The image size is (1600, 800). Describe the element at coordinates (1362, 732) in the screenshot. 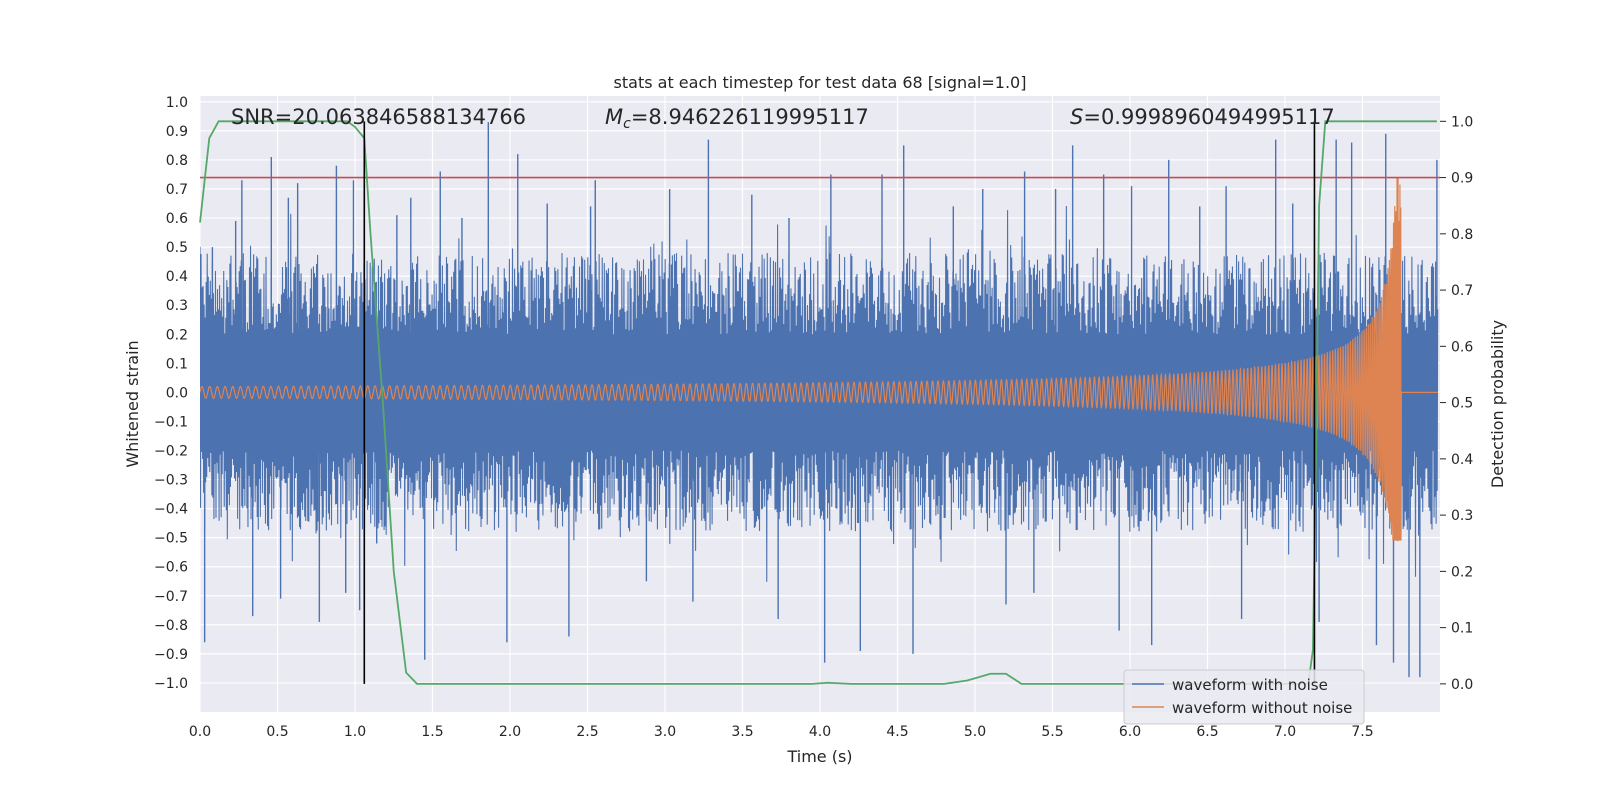

I see `x-tick-label: 7.5` at that location.